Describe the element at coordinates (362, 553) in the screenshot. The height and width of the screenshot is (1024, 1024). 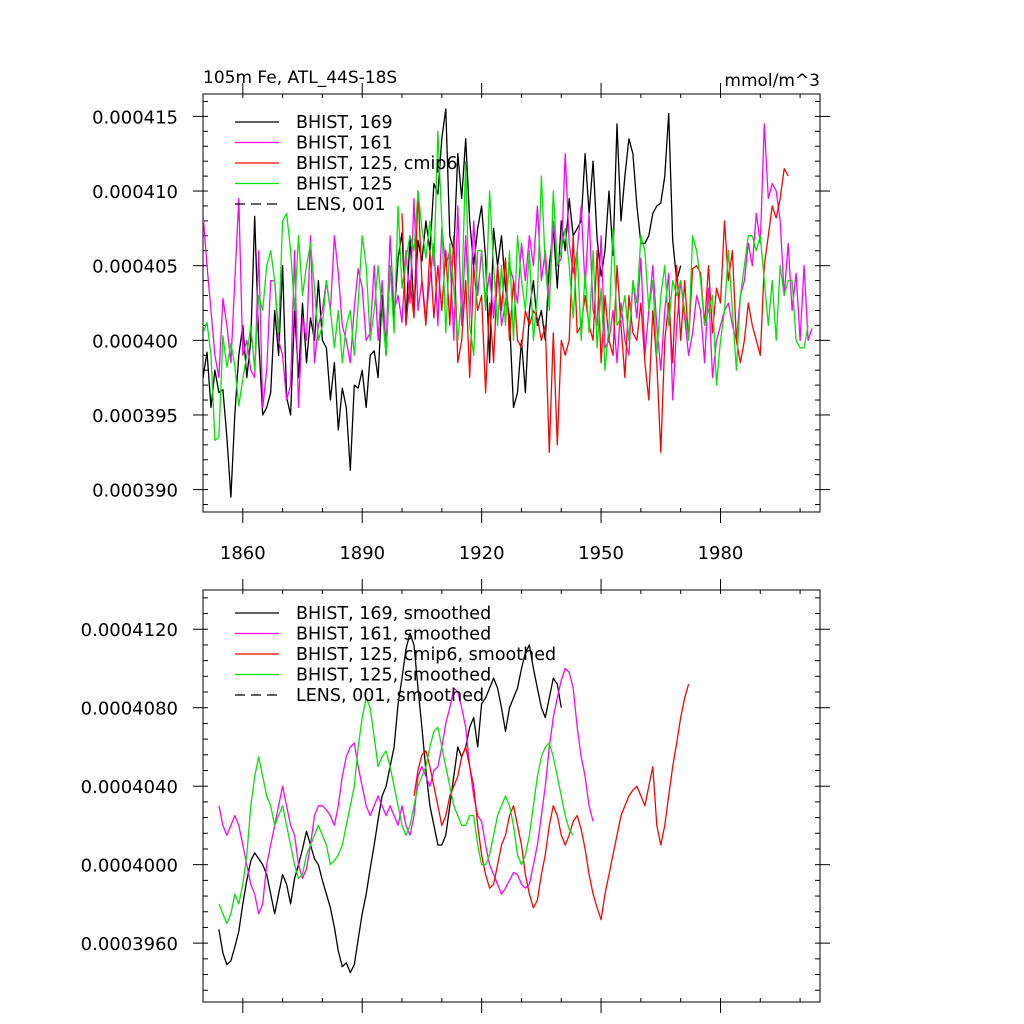
I see `x-tick-label: 1890` at that location.